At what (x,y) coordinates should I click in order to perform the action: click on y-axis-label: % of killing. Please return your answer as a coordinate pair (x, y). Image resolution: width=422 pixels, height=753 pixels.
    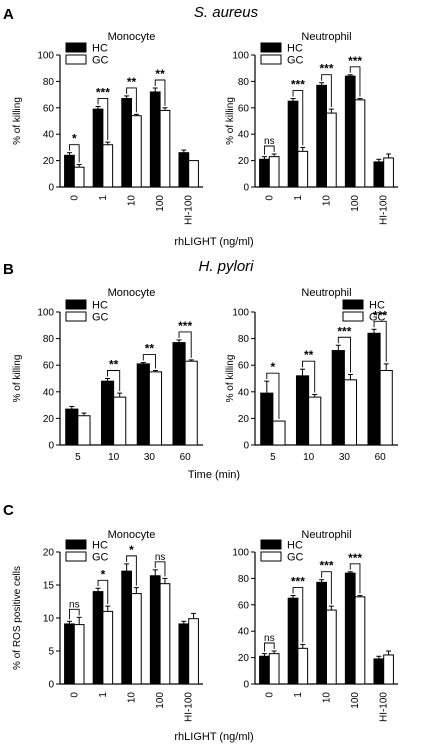
    Looking at the image, I should click on (17, 121).